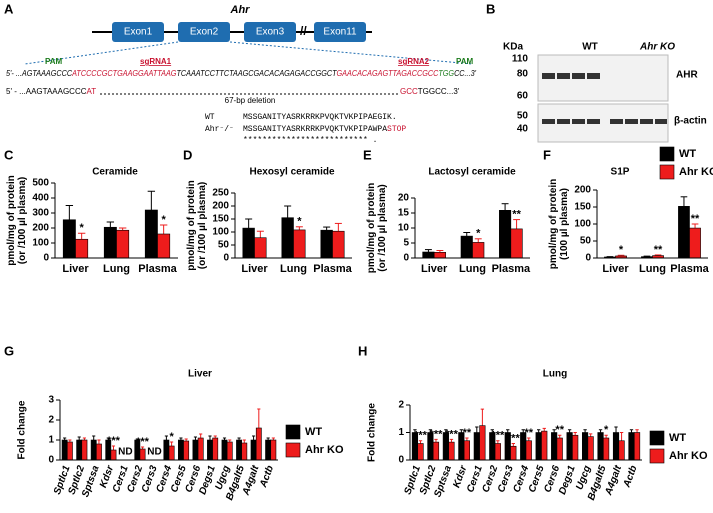 Image resolution: width=713 pixels, height=513 pixels. I want to click on y-tick-label: 3, so click(51, 400).